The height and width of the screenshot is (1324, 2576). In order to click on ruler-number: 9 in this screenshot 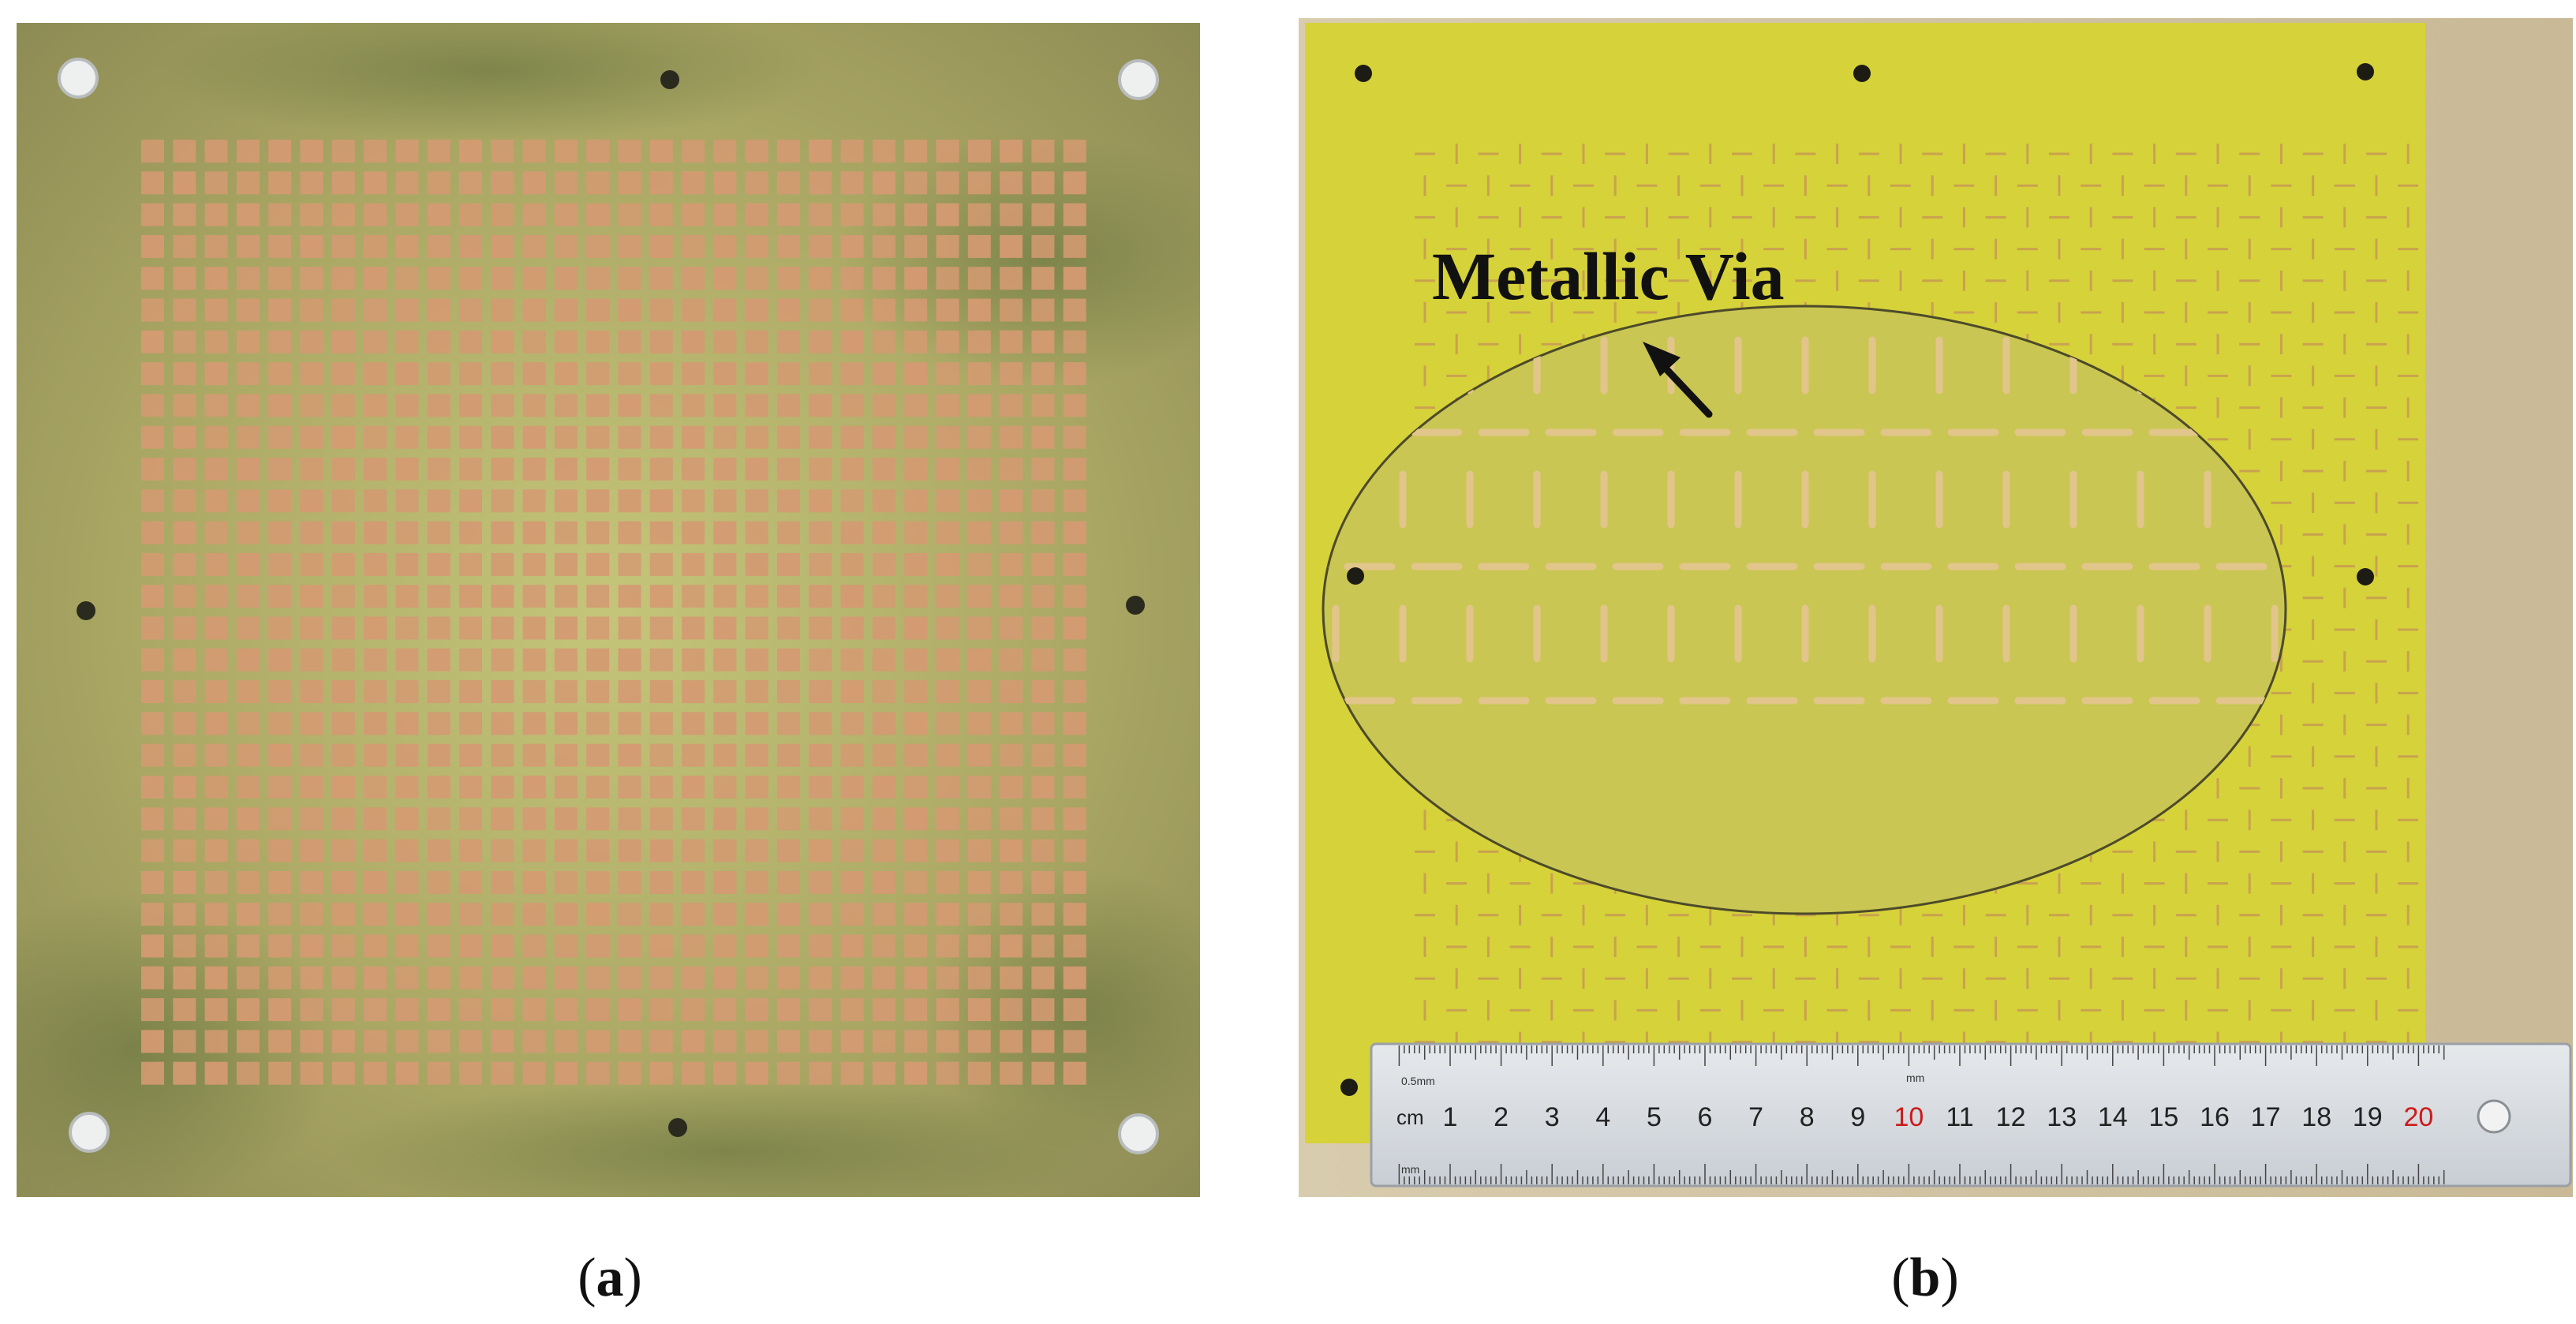, I will do `click(1857, 1117)`.